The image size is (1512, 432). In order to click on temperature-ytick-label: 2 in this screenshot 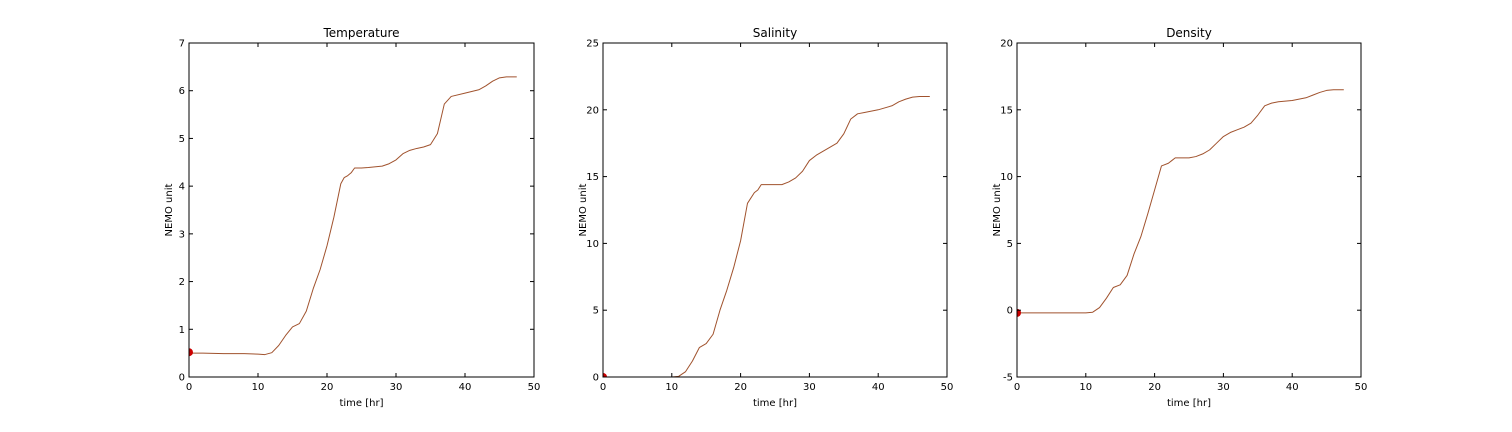, I will do `click(182, 282)`.